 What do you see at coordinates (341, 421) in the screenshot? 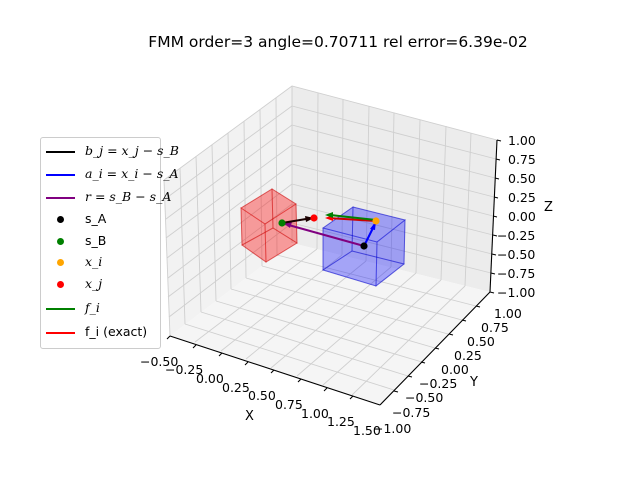
I see `x-tick: 1.25` at bounding box center [341, 421].